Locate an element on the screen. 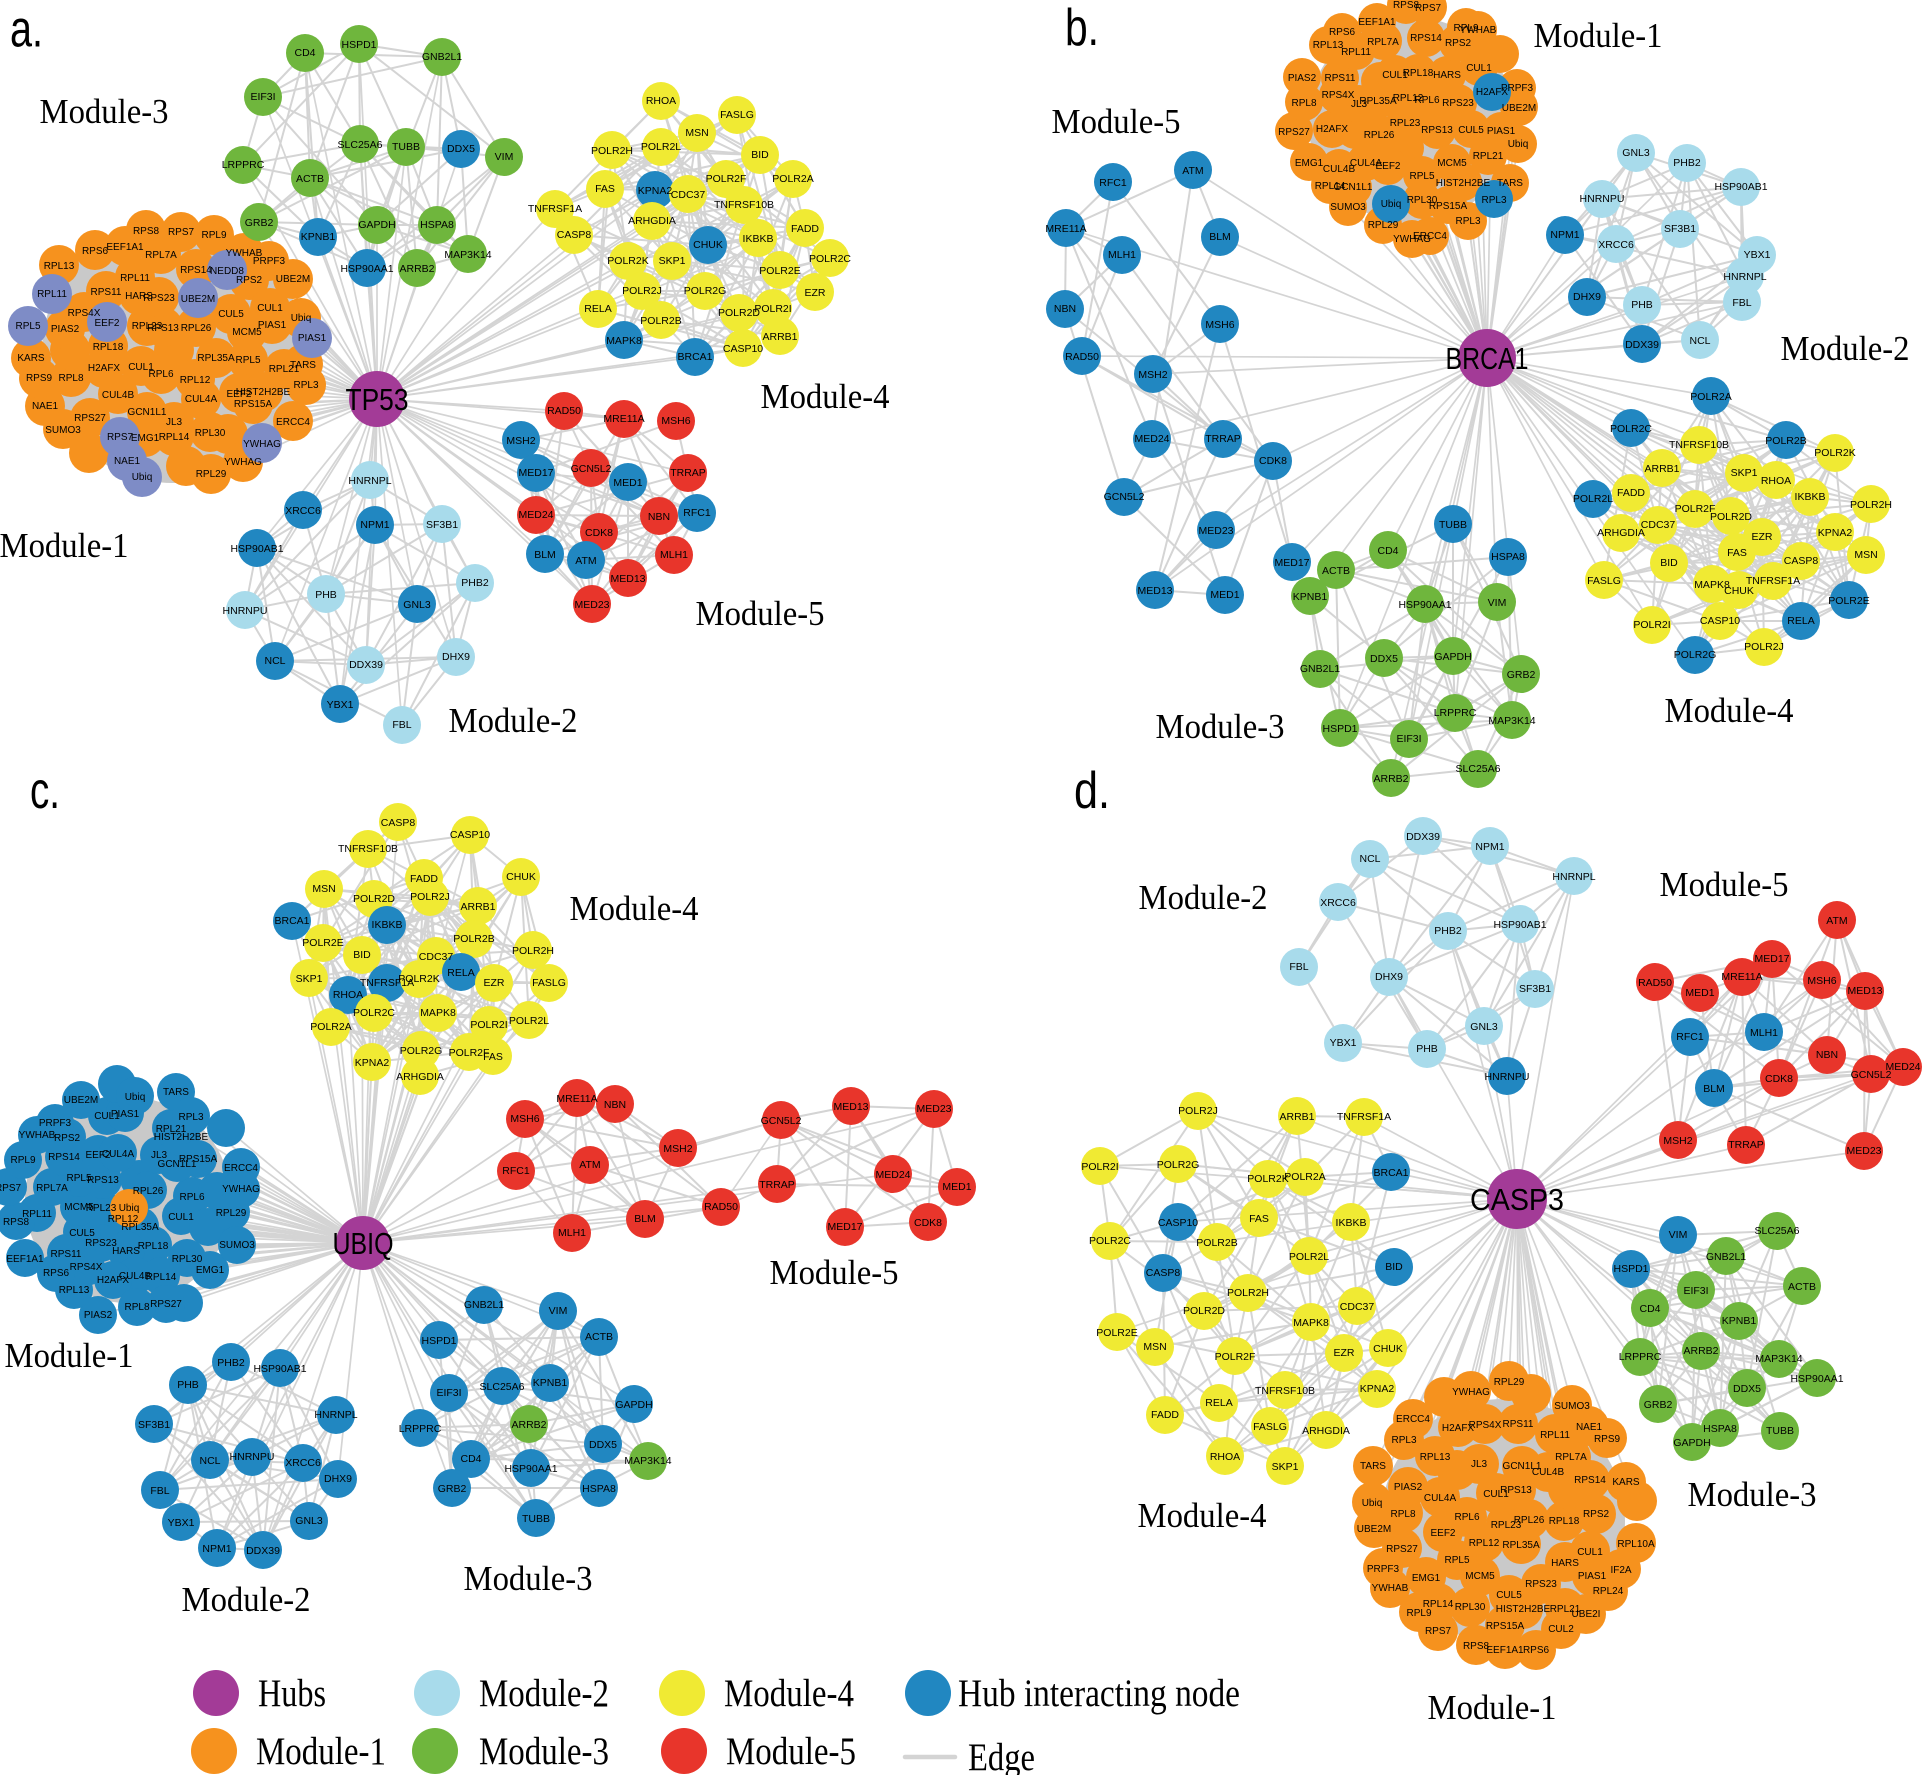  svg-text: ACTB is located at coordinates (1336, 571).